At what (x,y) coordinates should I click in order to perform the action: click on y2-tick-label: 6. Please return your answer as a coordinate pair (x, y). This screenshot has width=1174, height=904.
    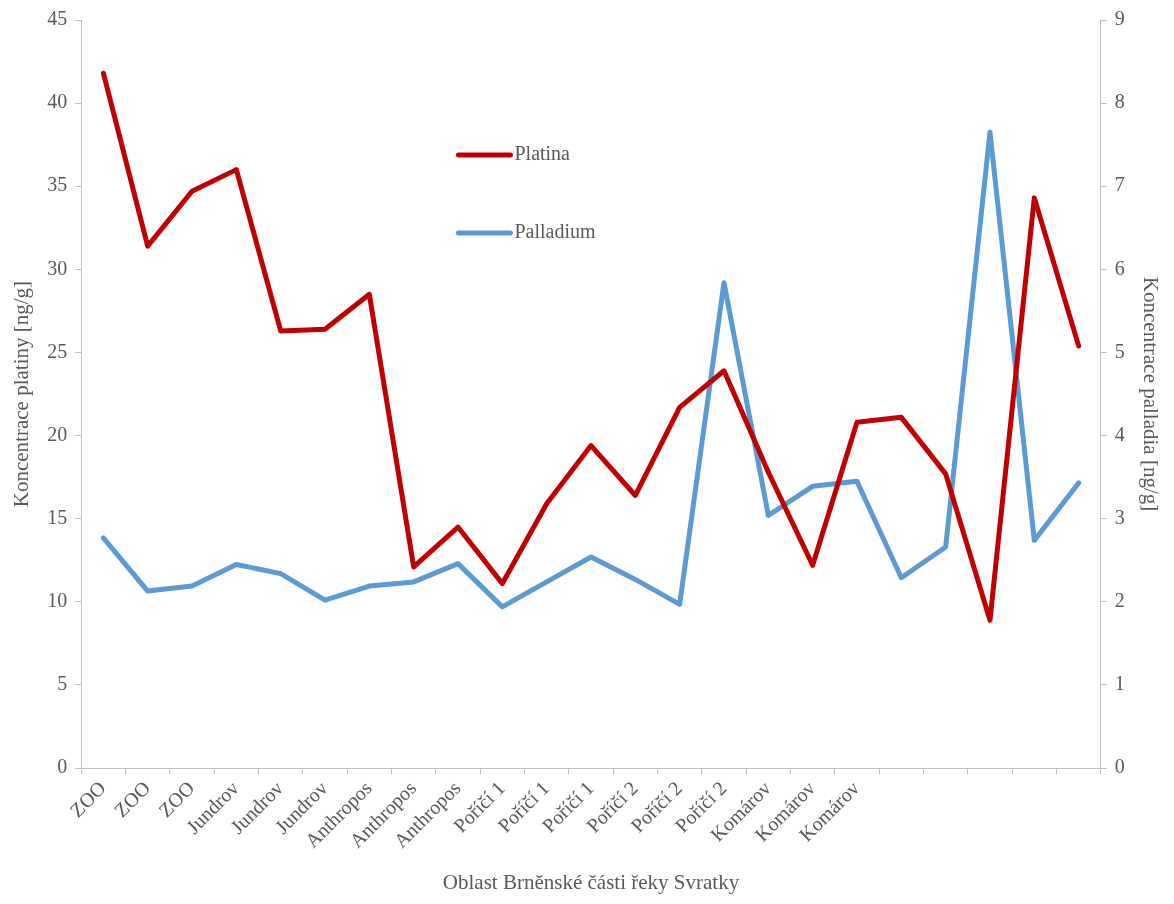
    Looking at the image, I should click on (1119, 267).